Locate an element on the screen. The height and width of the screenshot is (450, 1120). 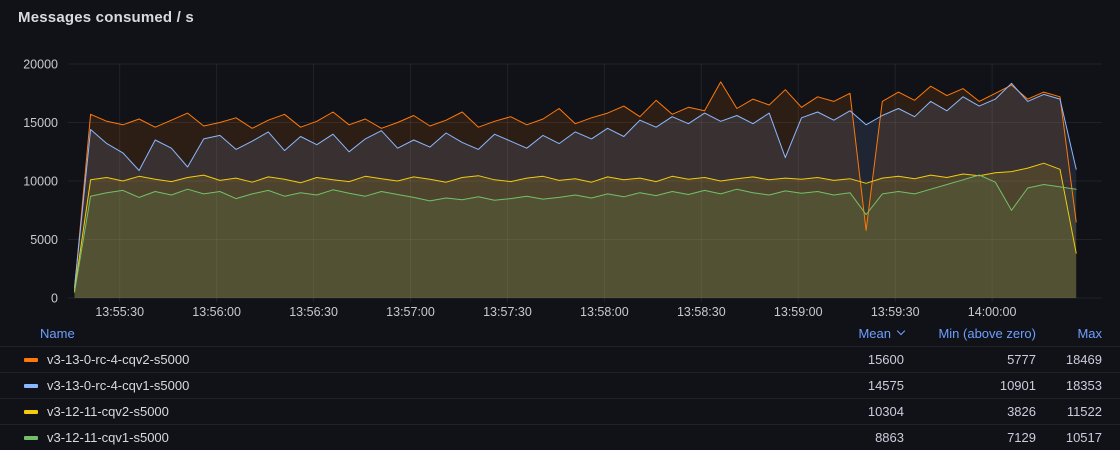
x-axis-tick-label: 13:57:00 is located at coordinates (410, 312).